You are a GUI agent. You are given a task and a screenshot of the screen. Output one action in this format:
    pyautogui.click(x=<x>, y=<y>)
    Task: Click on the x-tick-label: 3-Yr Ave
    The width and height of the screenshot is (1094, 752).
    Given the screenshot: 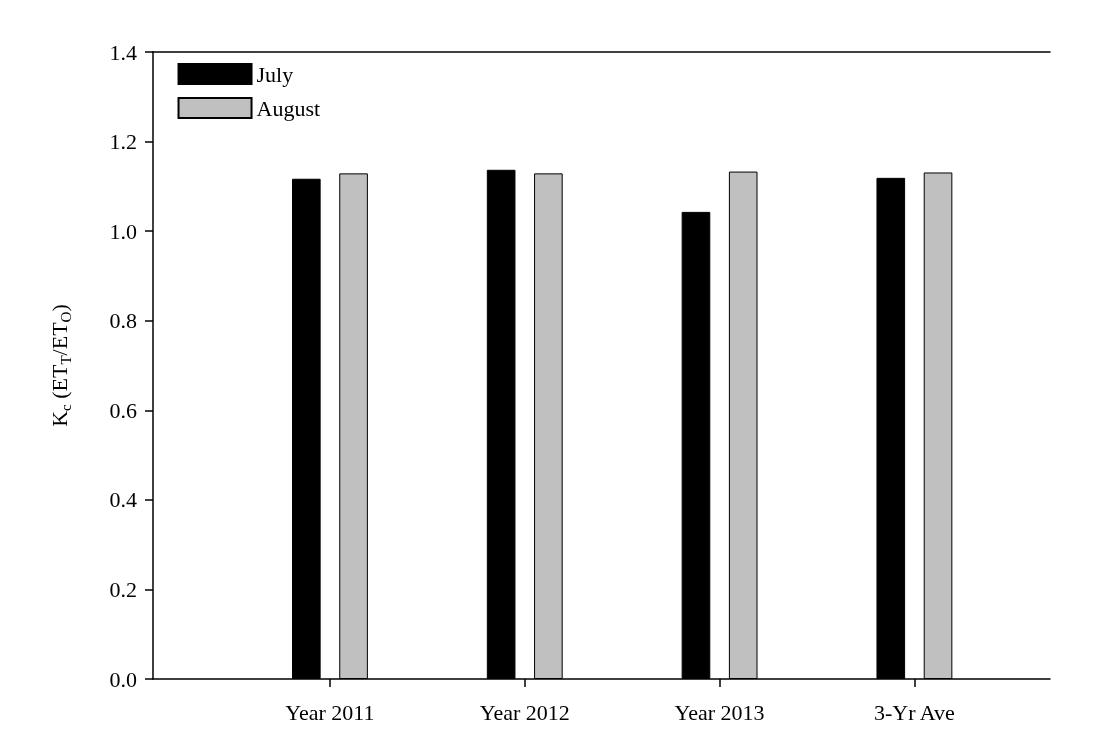 What is the action you would take?
    pyautogui.click(x=914, y=712)
    